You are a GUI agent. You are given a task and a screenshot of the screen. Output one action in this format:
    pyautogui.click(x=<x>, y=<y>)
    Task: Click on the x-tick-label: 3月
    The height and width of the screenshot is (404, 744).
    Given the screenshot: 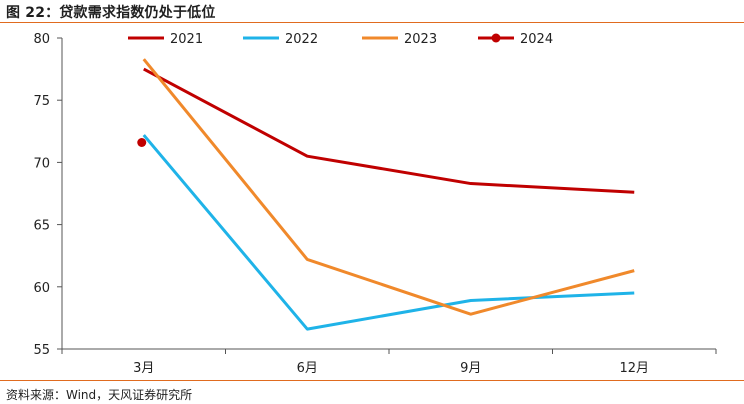 What is the action you would take?
    pyautogui.click(x=143, y=368)
    